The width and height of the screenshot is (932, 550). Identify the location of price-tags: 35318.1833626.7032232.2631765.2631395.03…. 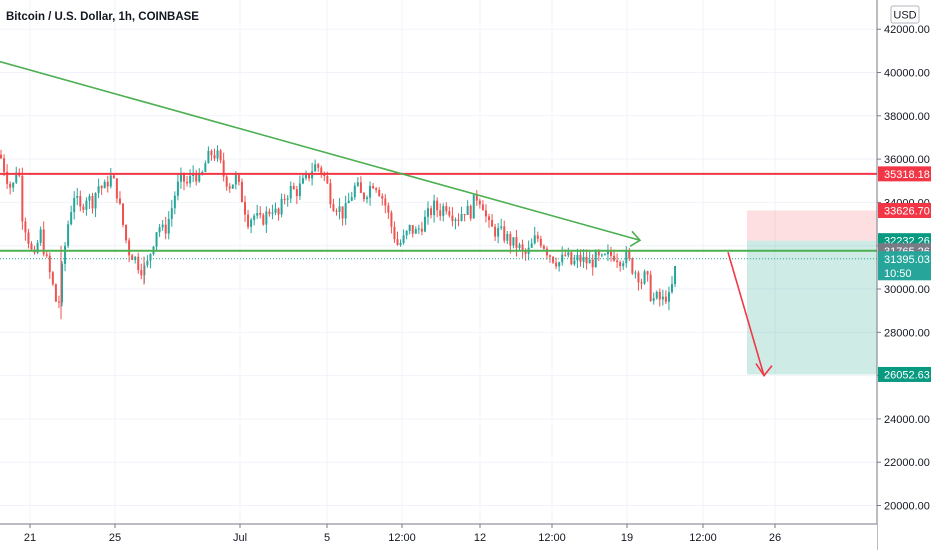
(904, 274).